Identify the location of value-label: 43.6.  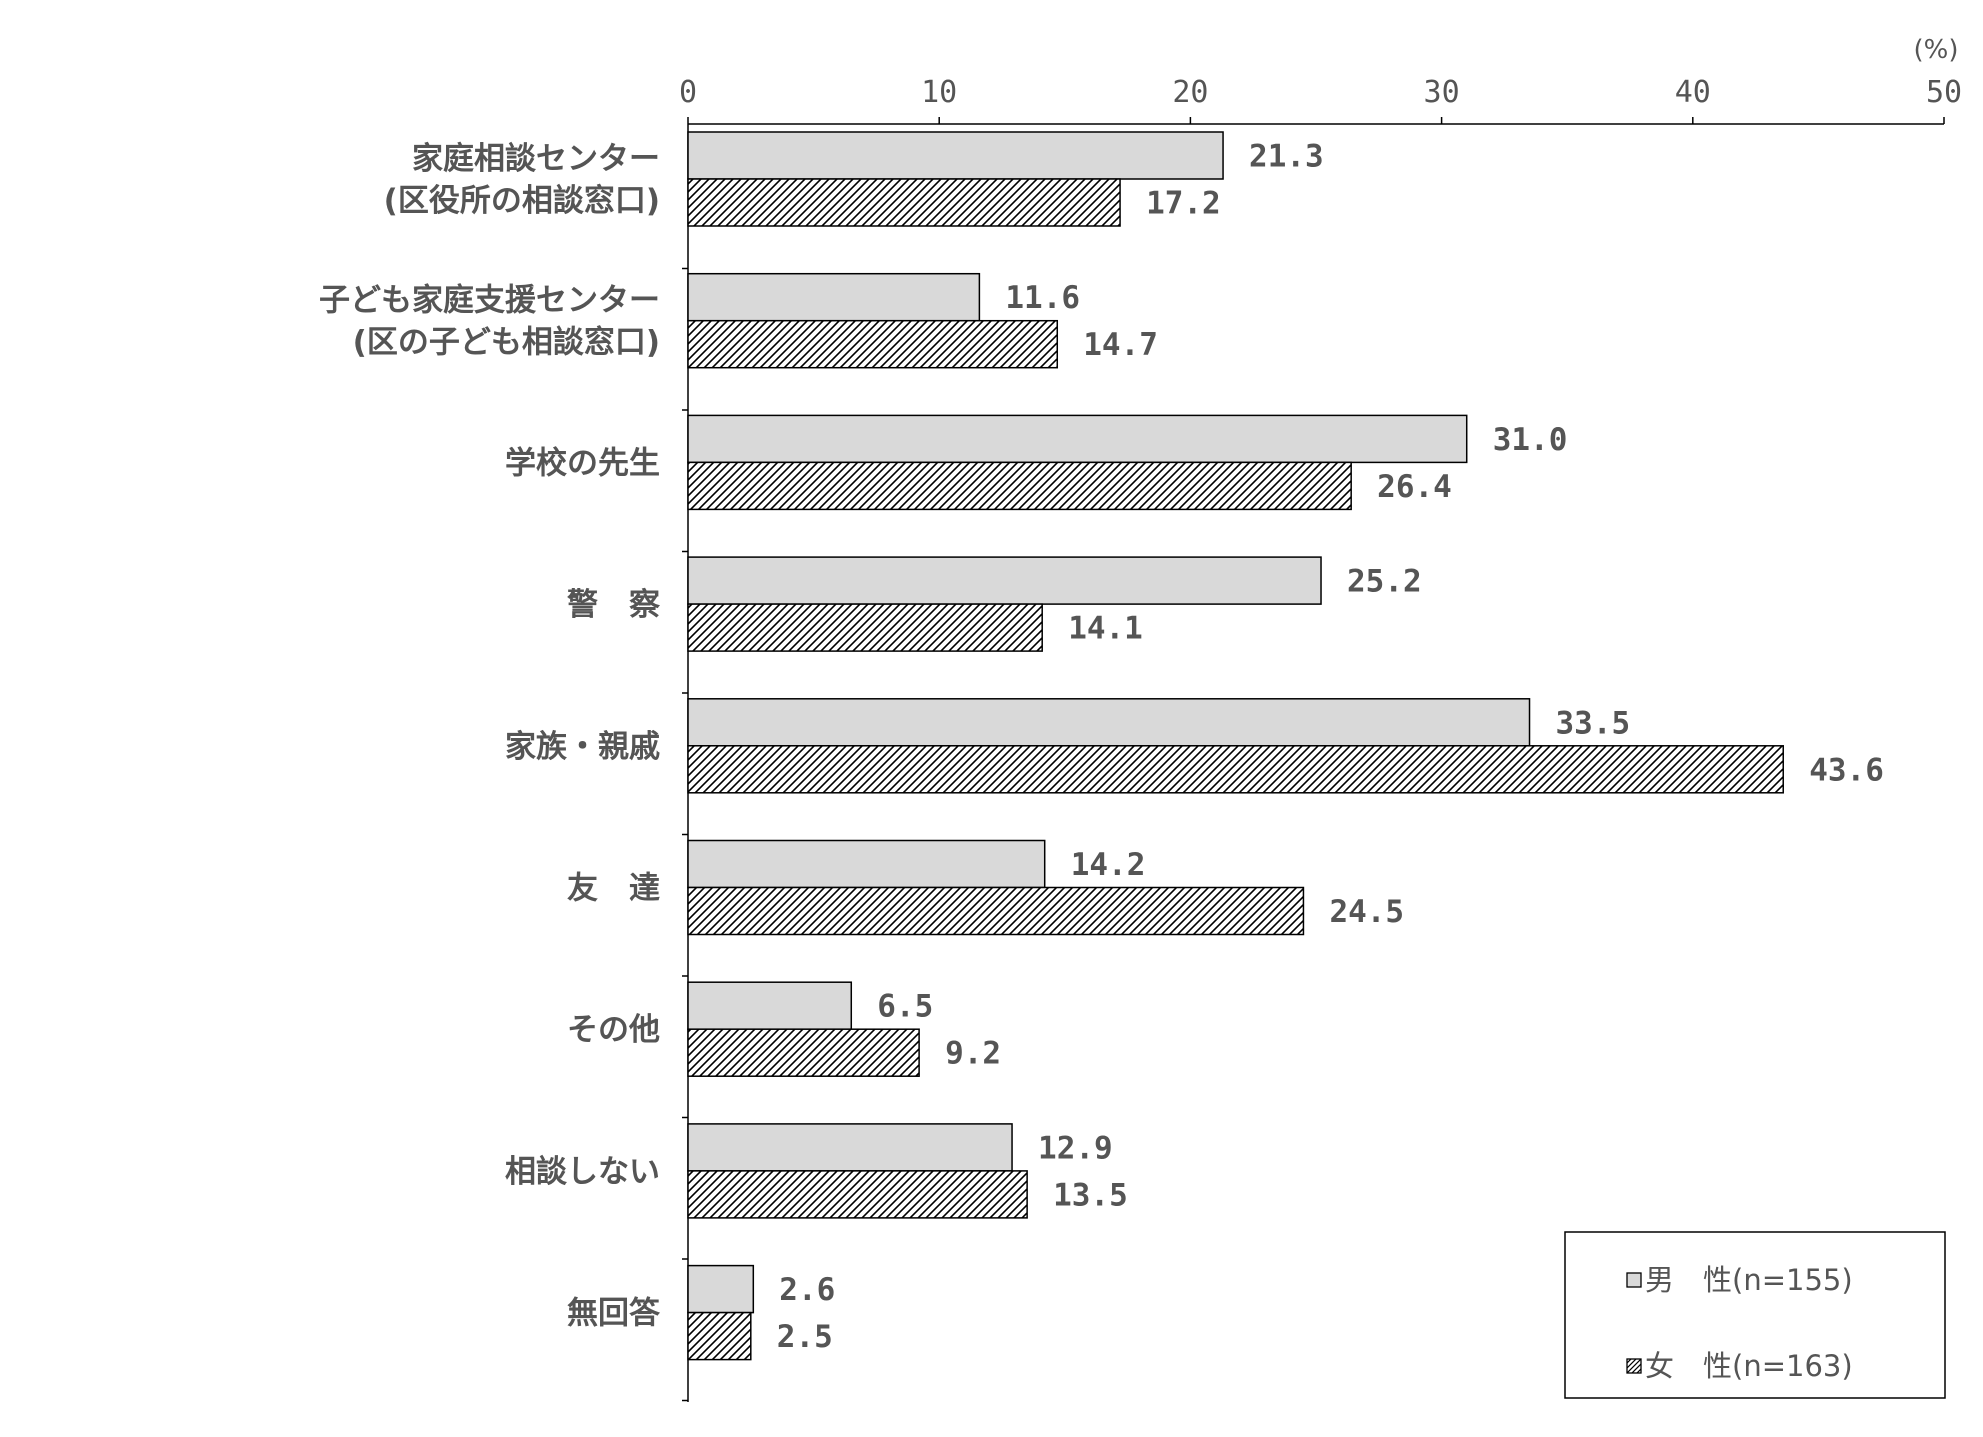
(1846, 770).